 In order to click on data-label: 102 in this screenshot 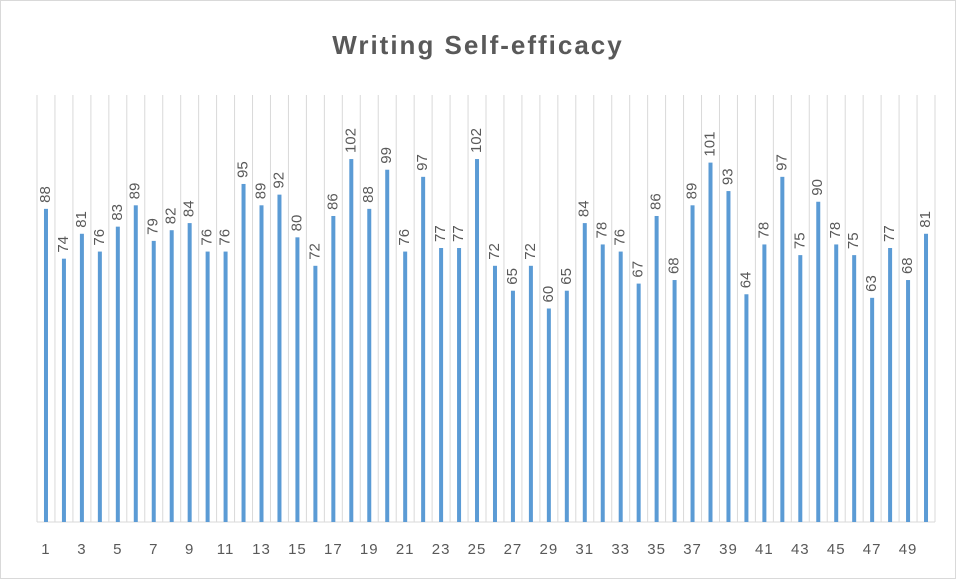, I will do `click(350, 140)`.